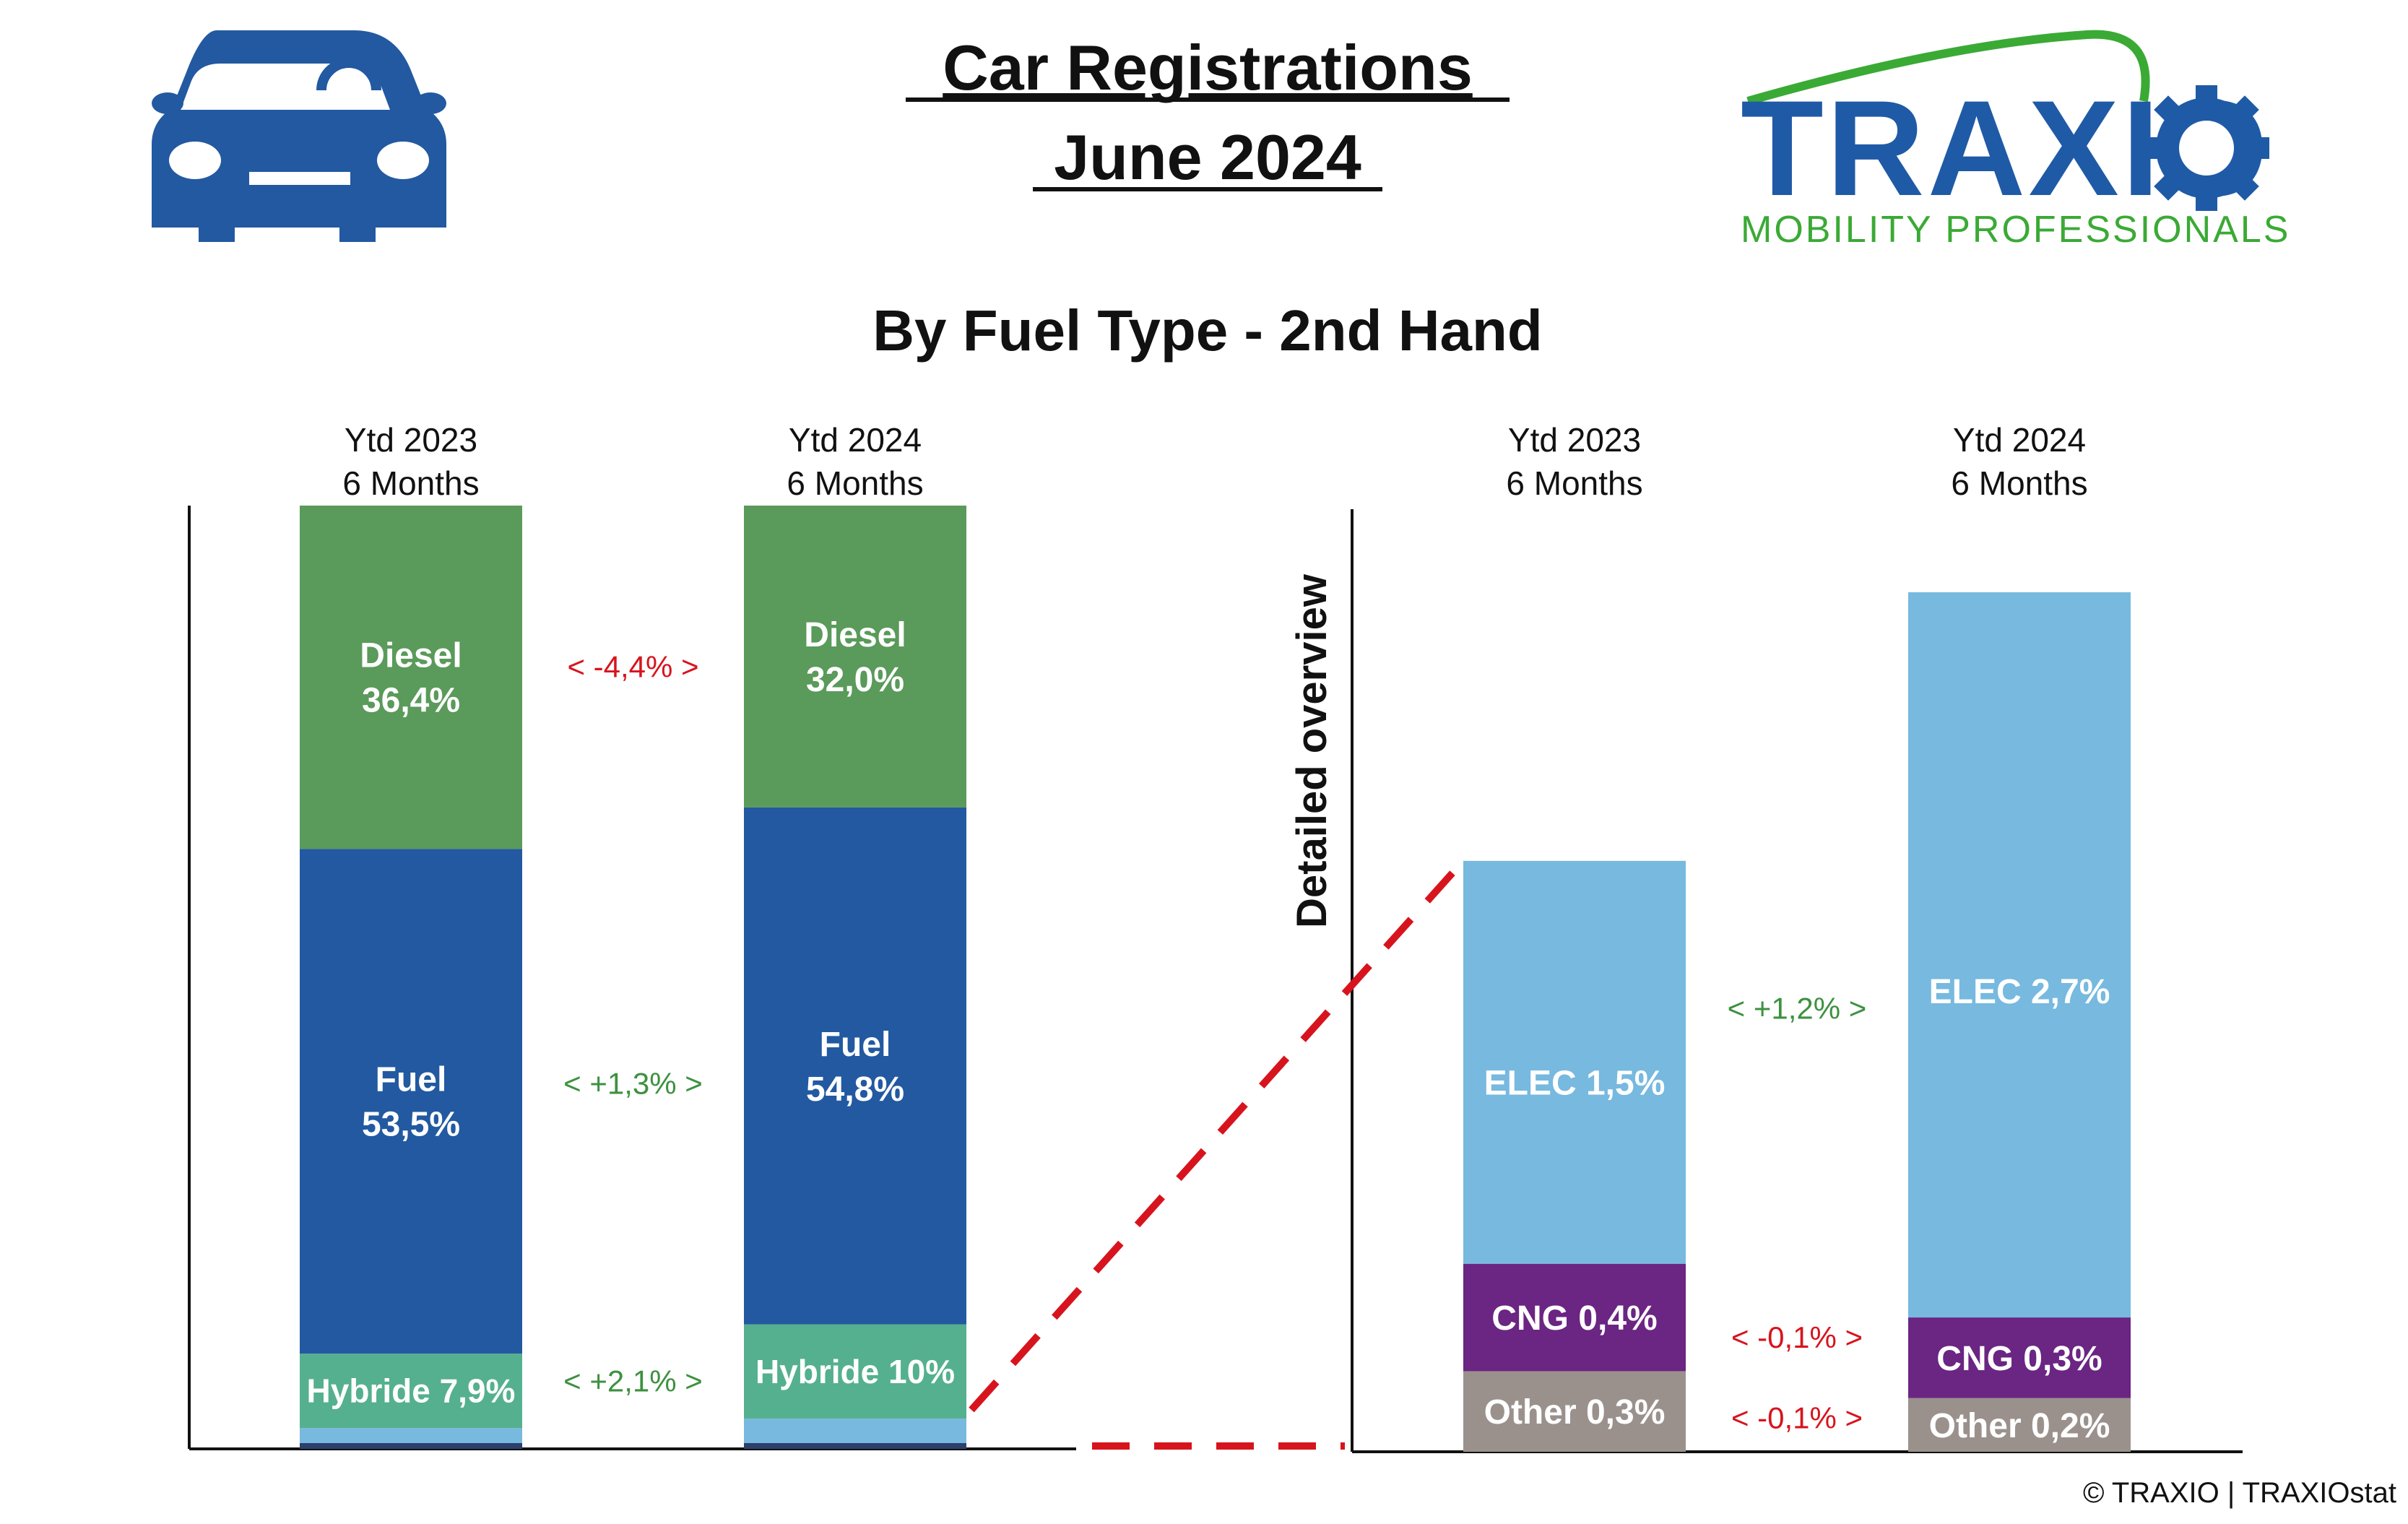  I want to click on data-label: Hybride 7,9%, so click(411, 1391).